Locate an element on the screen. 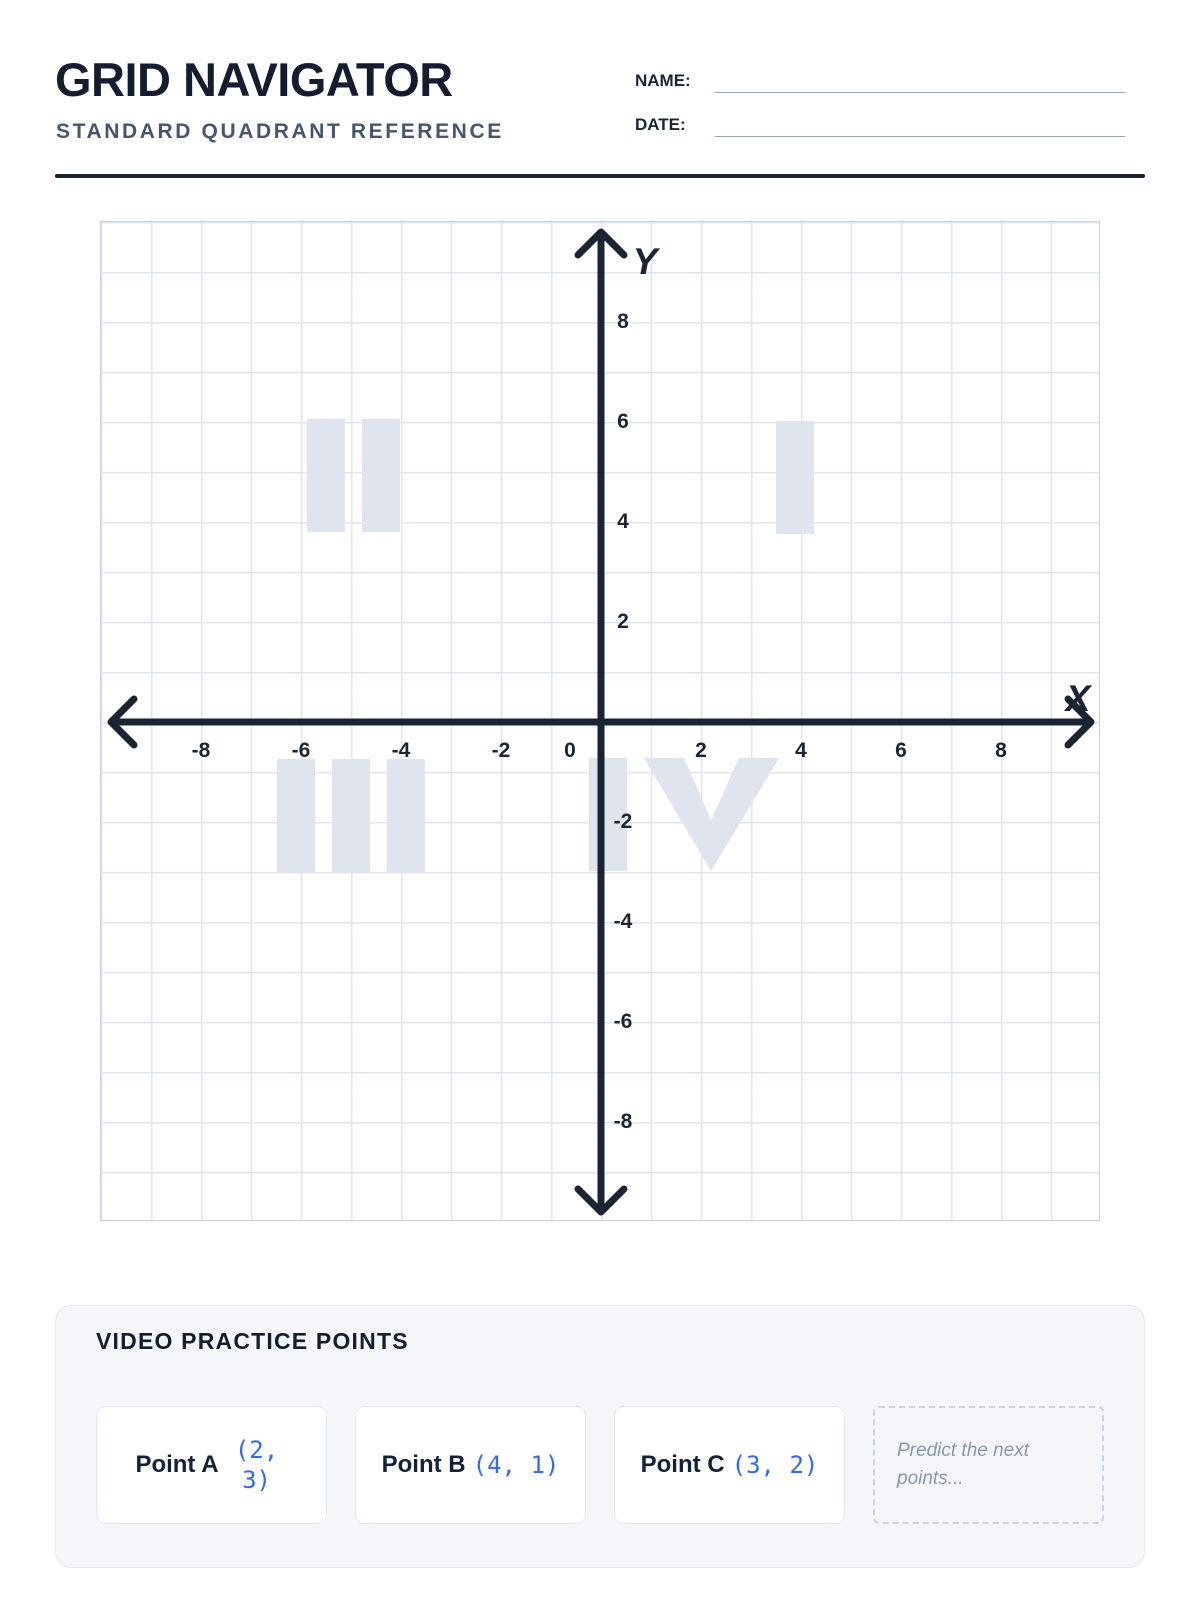 This screenshot has width=1200, height=1600. quadrant-1-label is located at coordinates (795, 477).